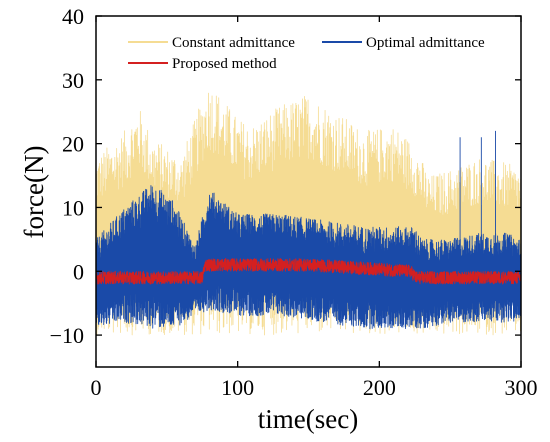 This screenshot has height=442, width=550. I want to click on legend-label-constant-admittance: Constant admittance, so click(233, 43).